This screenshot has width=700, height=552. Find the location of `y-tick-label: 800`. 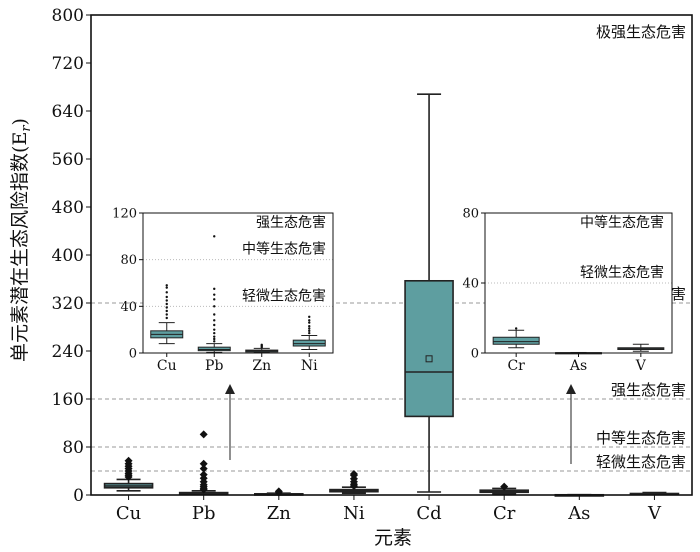

y-tick-label: 800 is located at coordinates (68, 16).